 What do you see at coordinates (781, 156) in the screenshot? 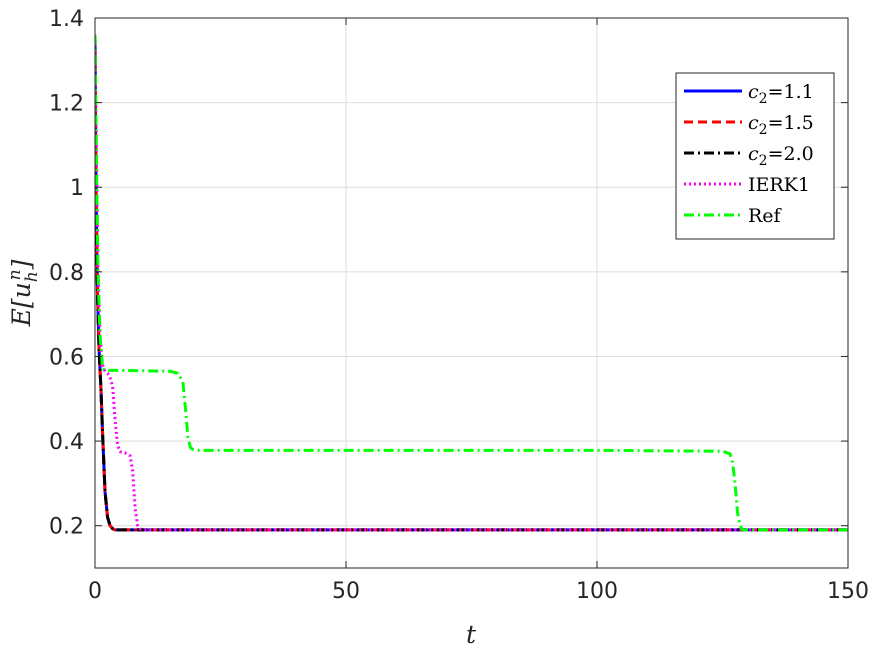
I see `legend-label: c2=2.0` at bounding box center [781, 156].